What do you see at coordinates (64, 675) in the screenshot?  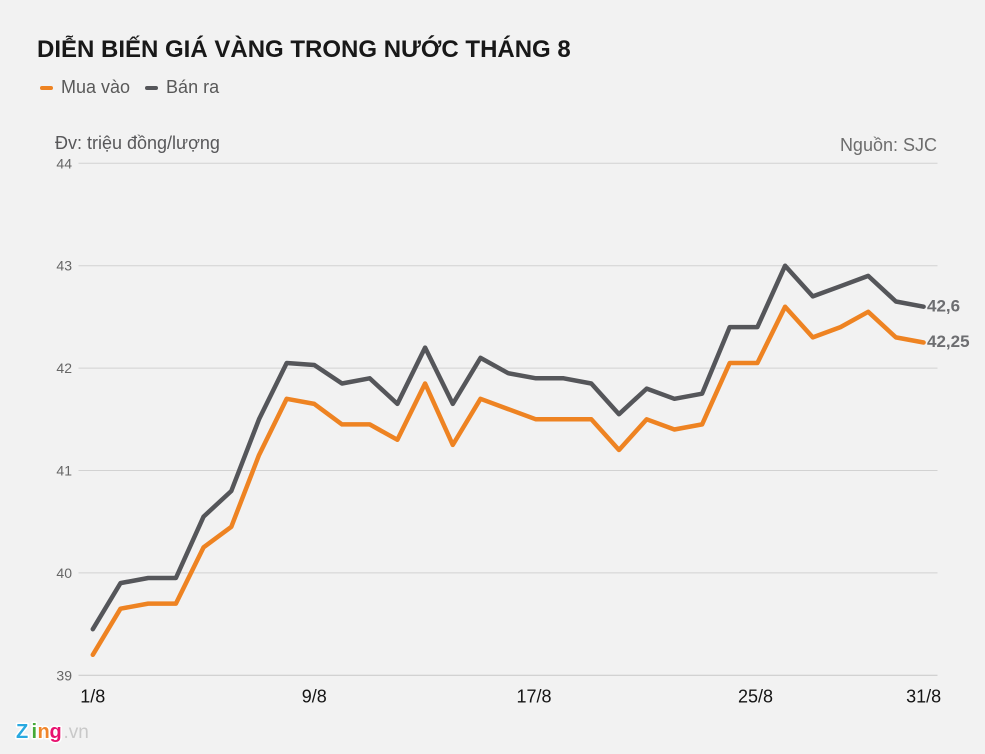 I see `svg-text: 39` at bounding box center [64, 675].